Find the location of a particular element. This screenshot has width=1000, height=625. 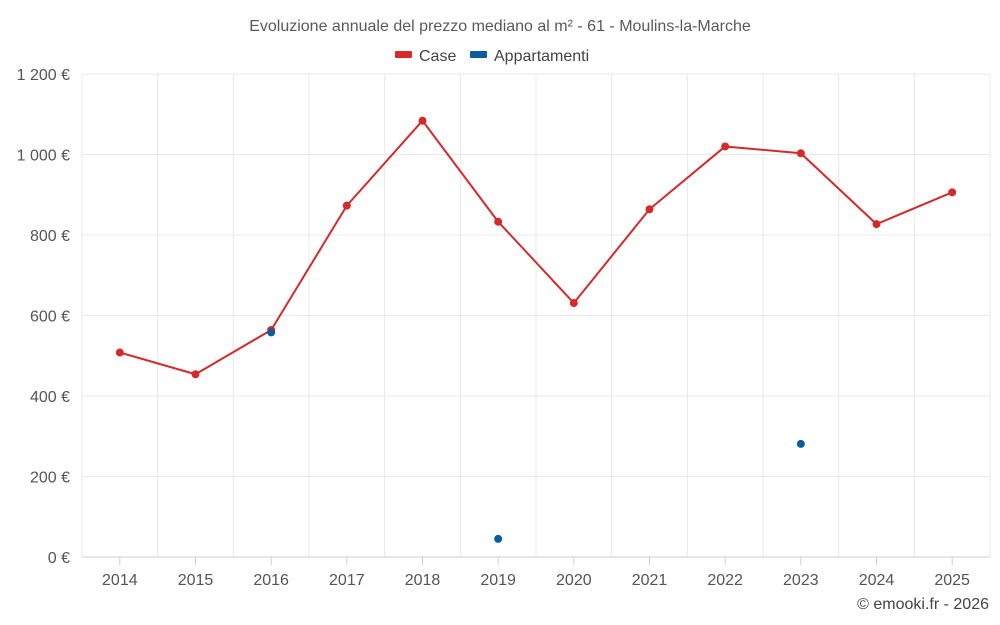

x-tick-label: 2020 is located at coordinates (574, 580).